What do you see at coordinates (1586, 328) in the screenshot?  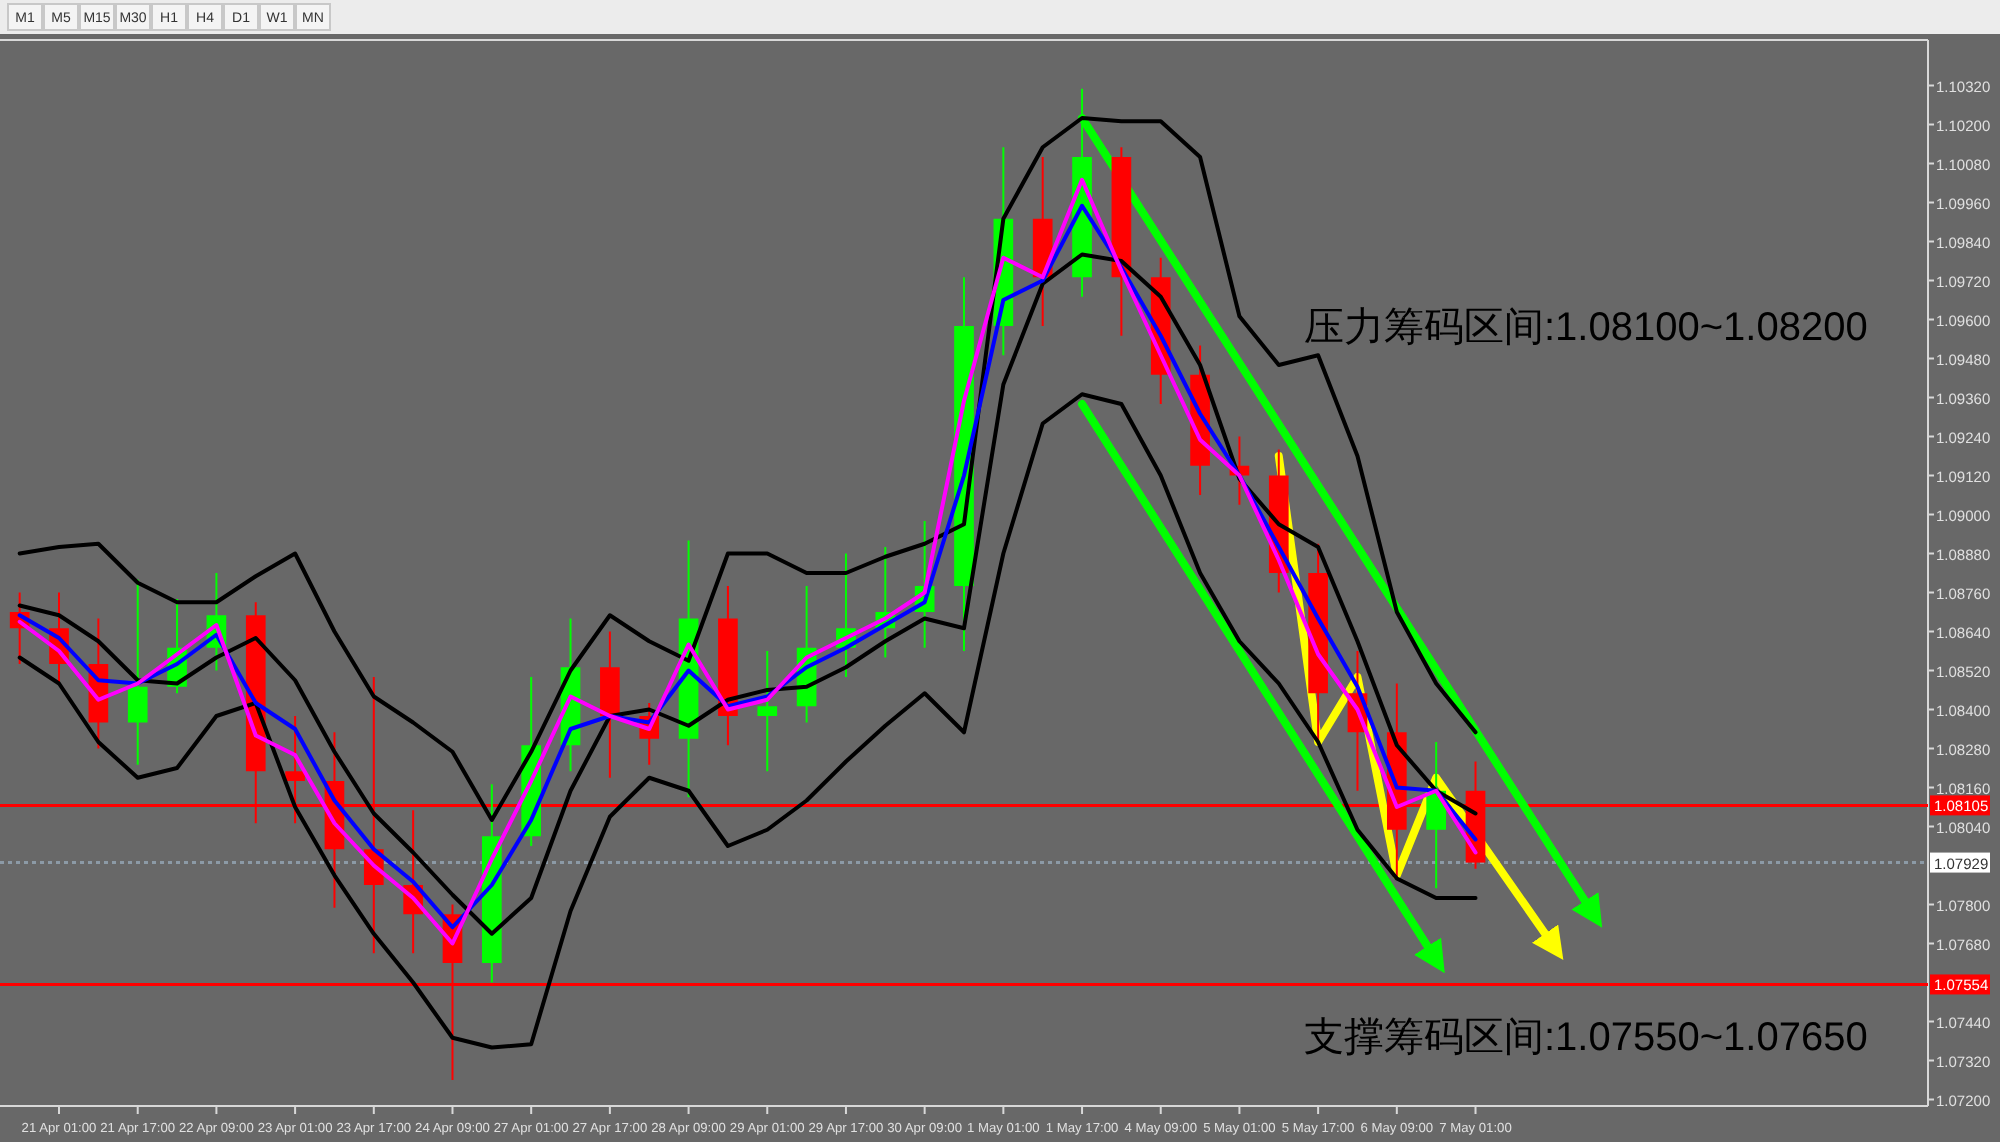 I see `annotation: 压力筹码区间:1.08100~1.08200` at bounding box center [1586, 328].